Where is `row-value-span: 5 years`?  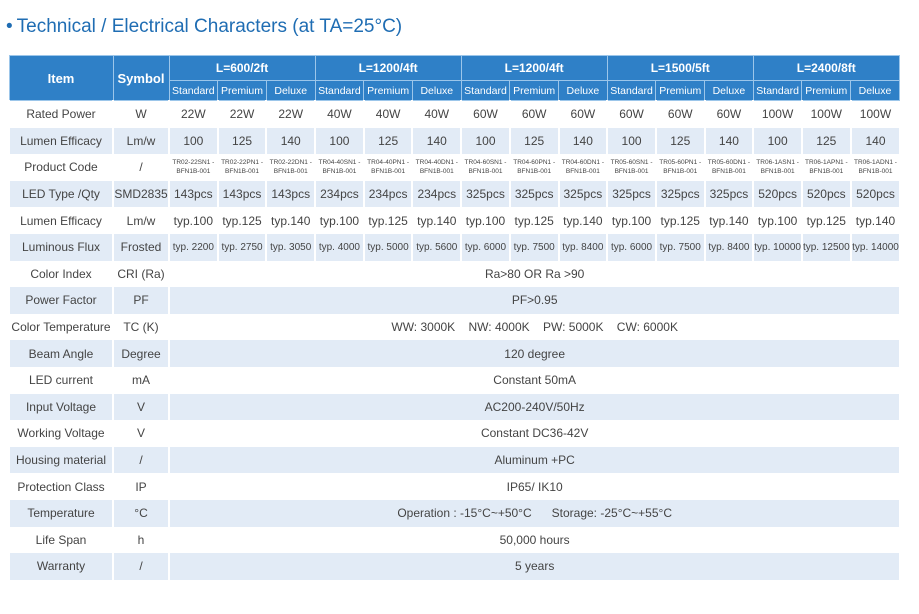
row-value-span: 5 years is located at coordinates (533, 566).